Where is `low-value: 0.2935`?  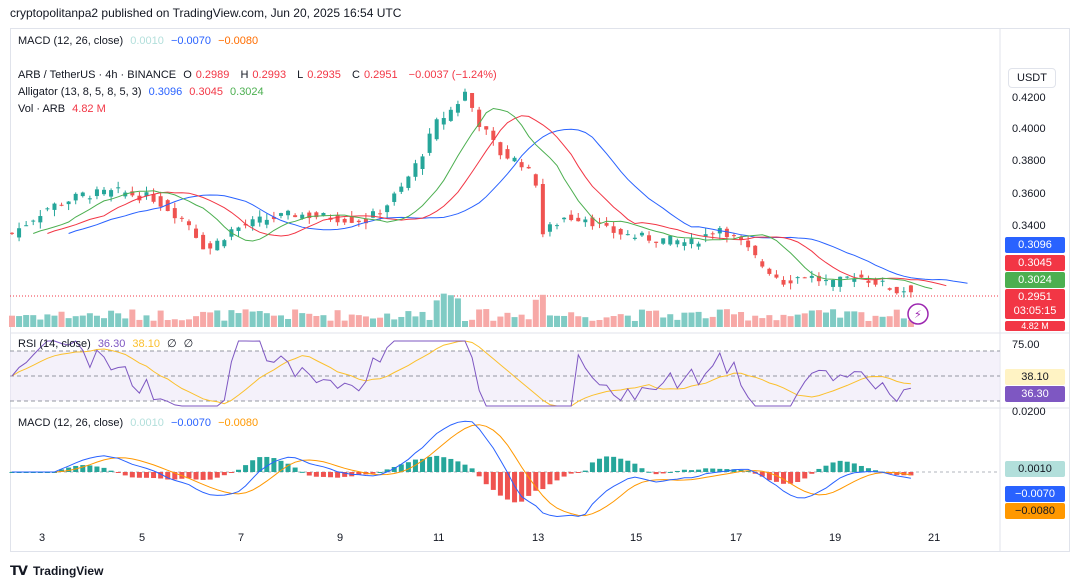 low-value: 0.2935 is located at coordinates (324, 75).